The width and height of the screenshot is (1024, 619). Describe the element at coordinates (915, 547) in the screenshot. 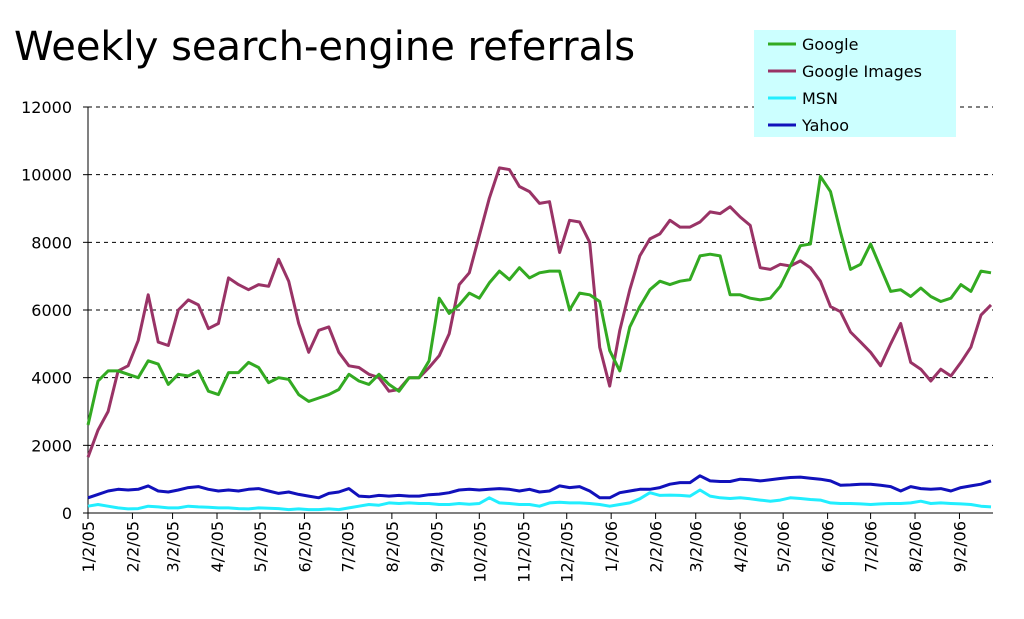

I see `x-tick-label: 8/2/06` at that location.